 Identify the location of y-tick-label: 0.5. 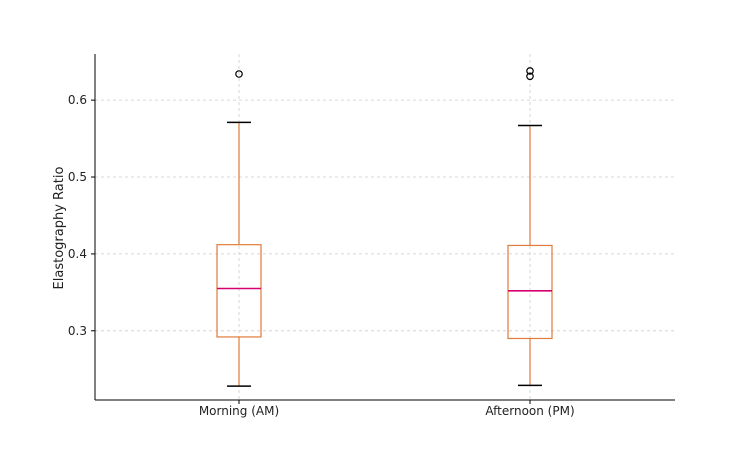
(77, 177).